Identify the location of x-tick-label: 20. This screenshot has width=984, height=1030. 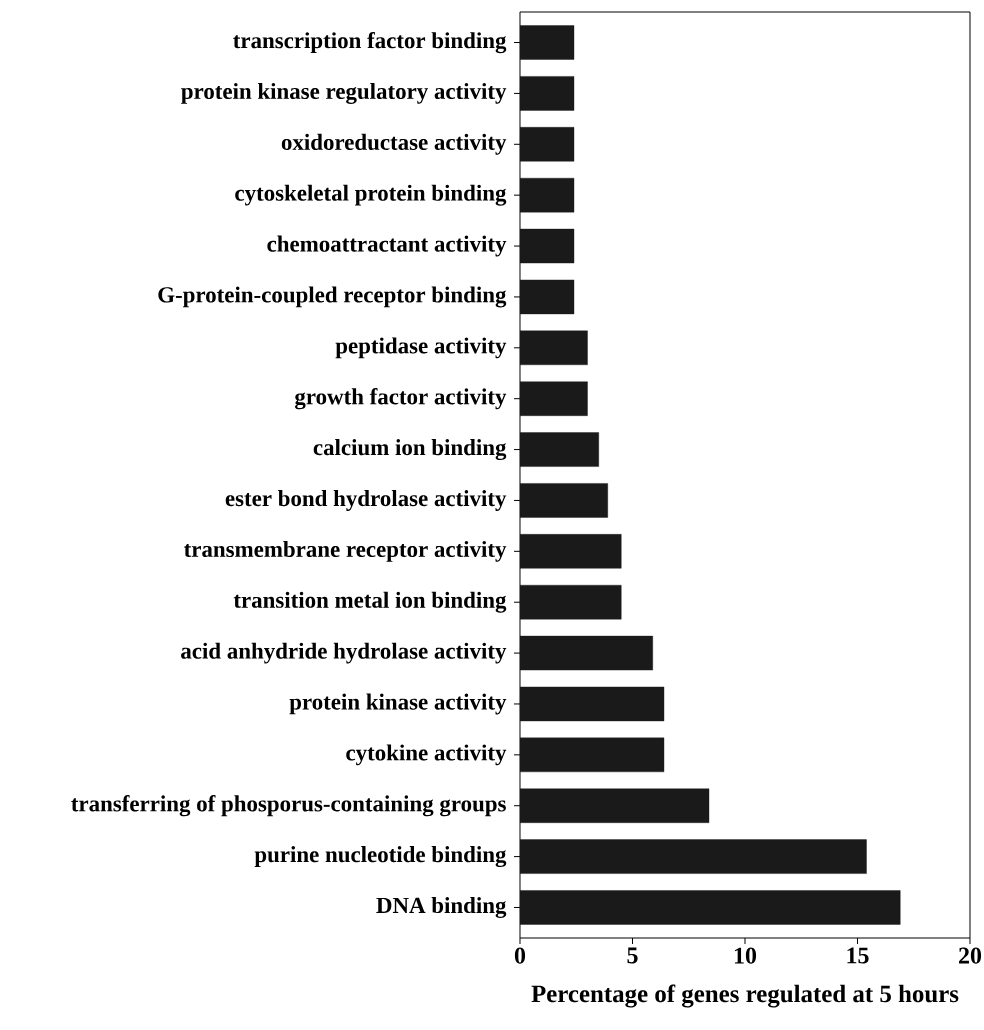
(970, 955).